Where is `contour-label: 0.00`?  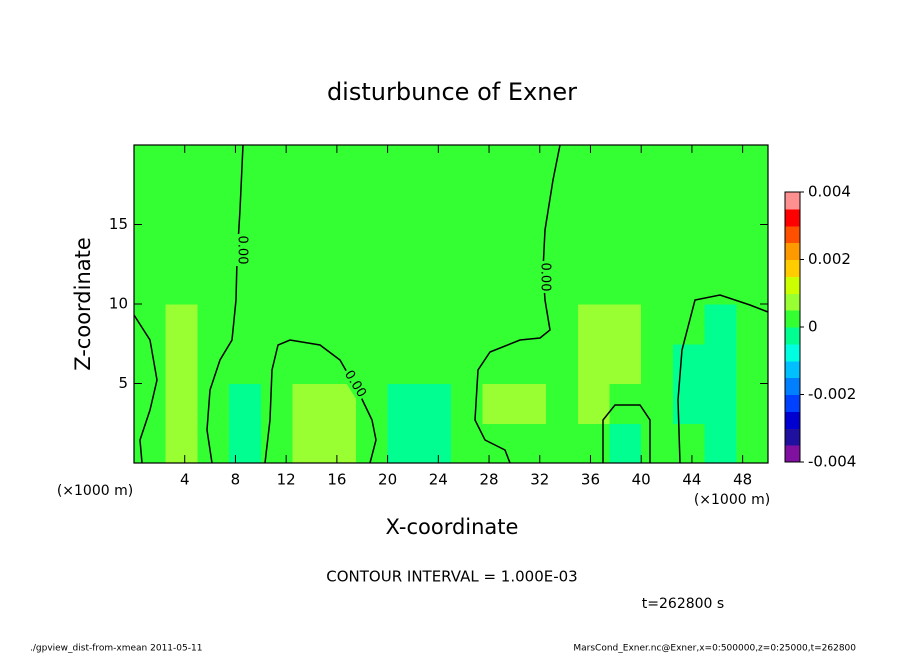
contour-label: 0.00 is located at coordinates (545, 277).